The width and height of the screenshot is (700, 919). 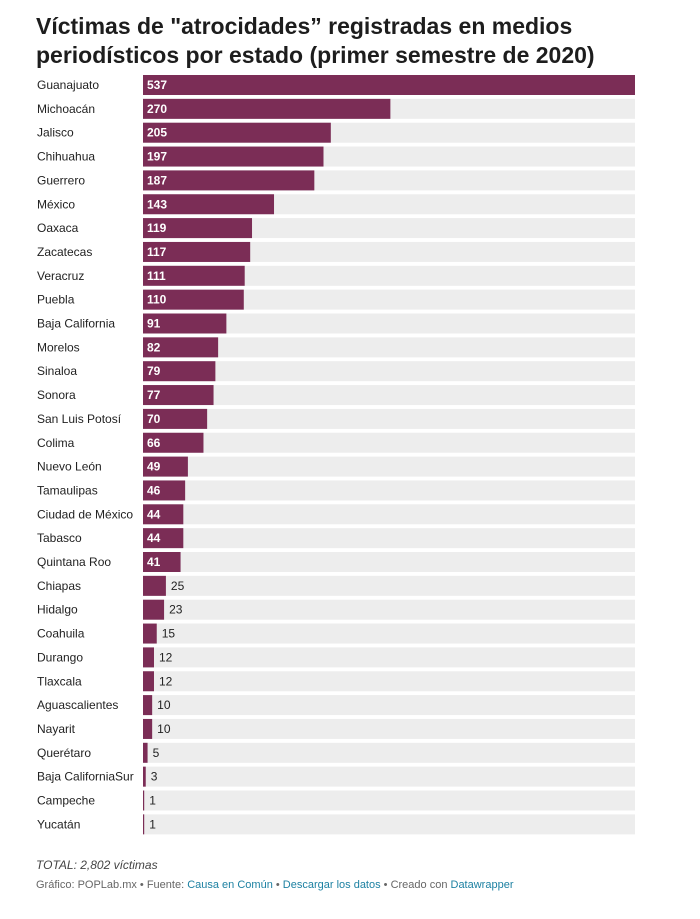 I want to click on value-label: 10, so click(x=164, y=729).